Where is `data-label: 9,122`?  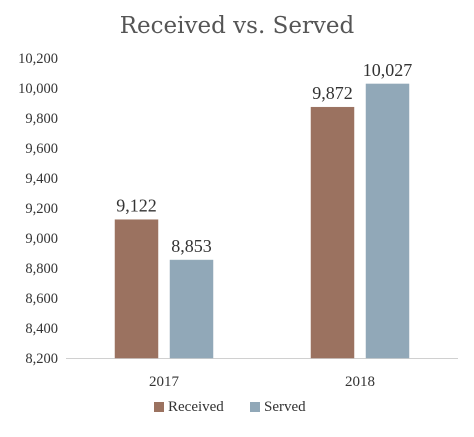
data-label: 9,122 is located at coordinates (136, 206).